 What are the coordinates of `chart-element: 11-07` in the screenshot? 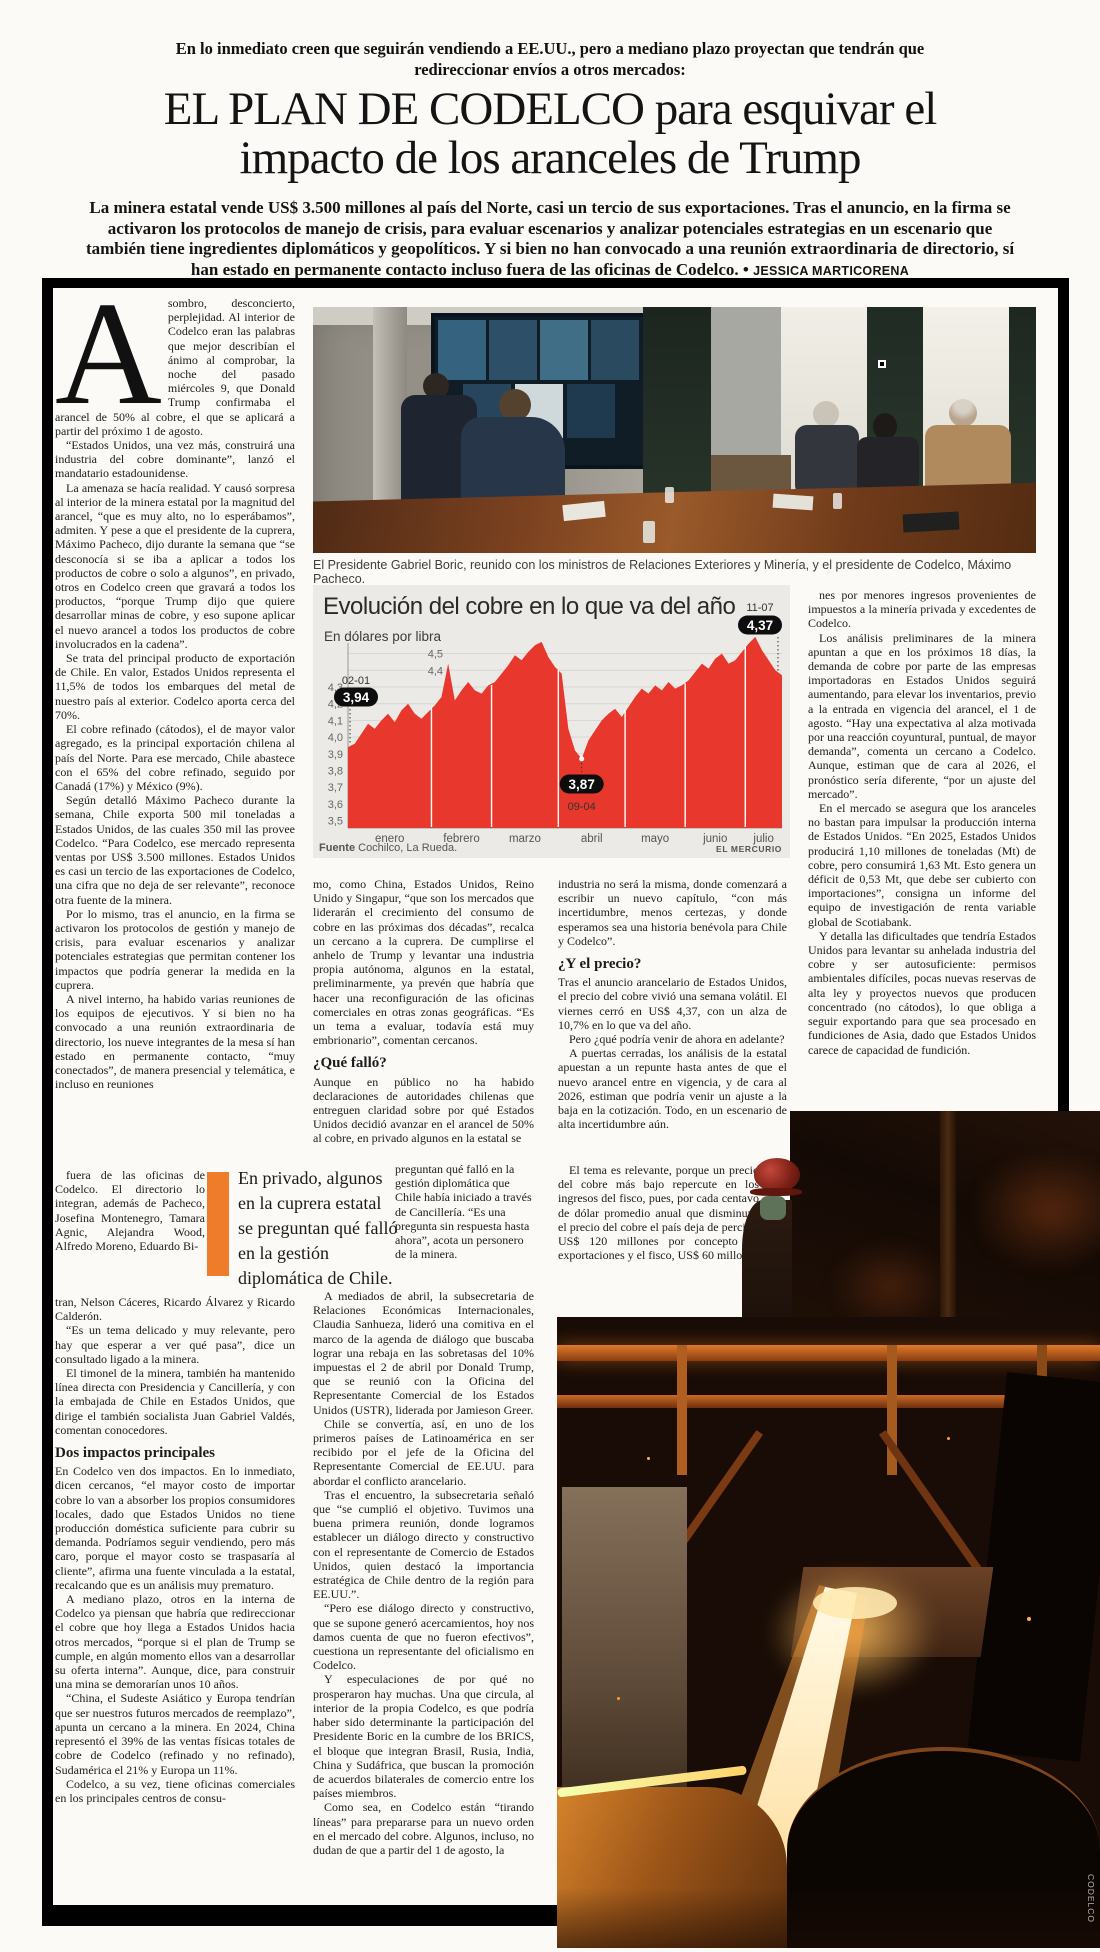 It's located at (759, 608).